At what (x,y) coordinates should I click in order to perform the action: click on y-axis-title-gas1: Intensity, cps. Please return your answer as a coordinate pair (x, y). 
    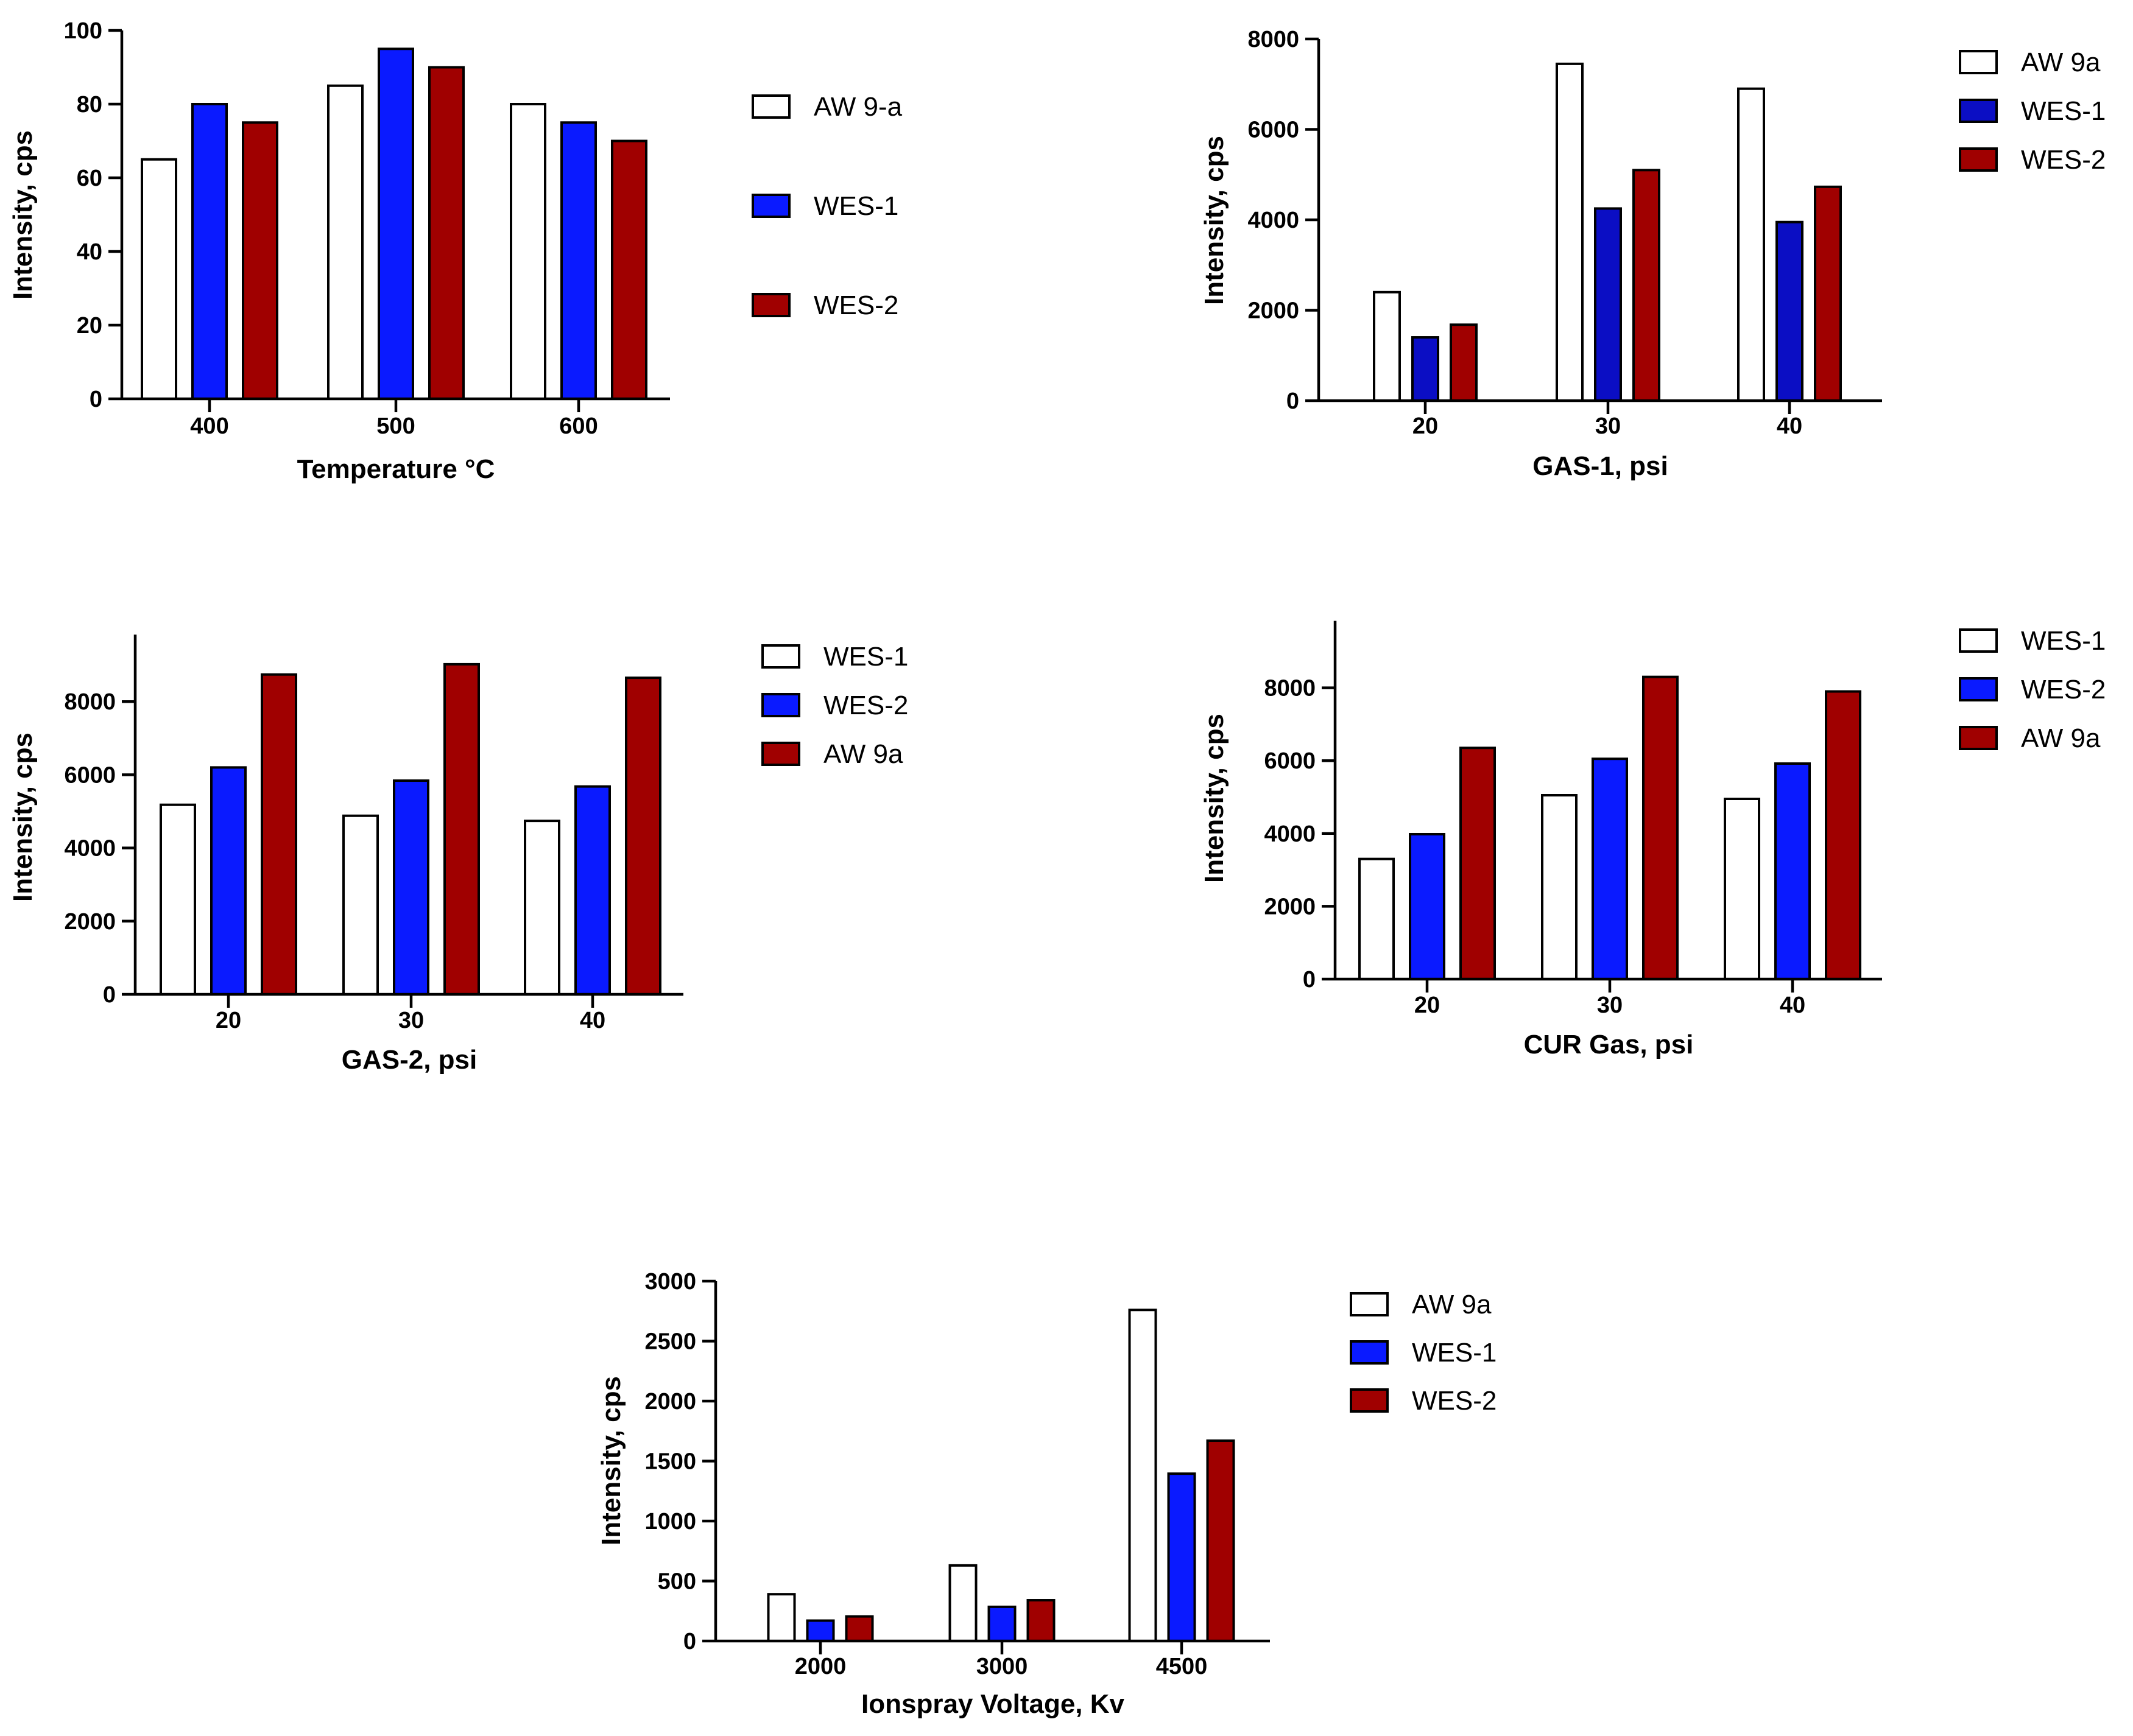
    Looking at the image, I should click on (1214, 221).